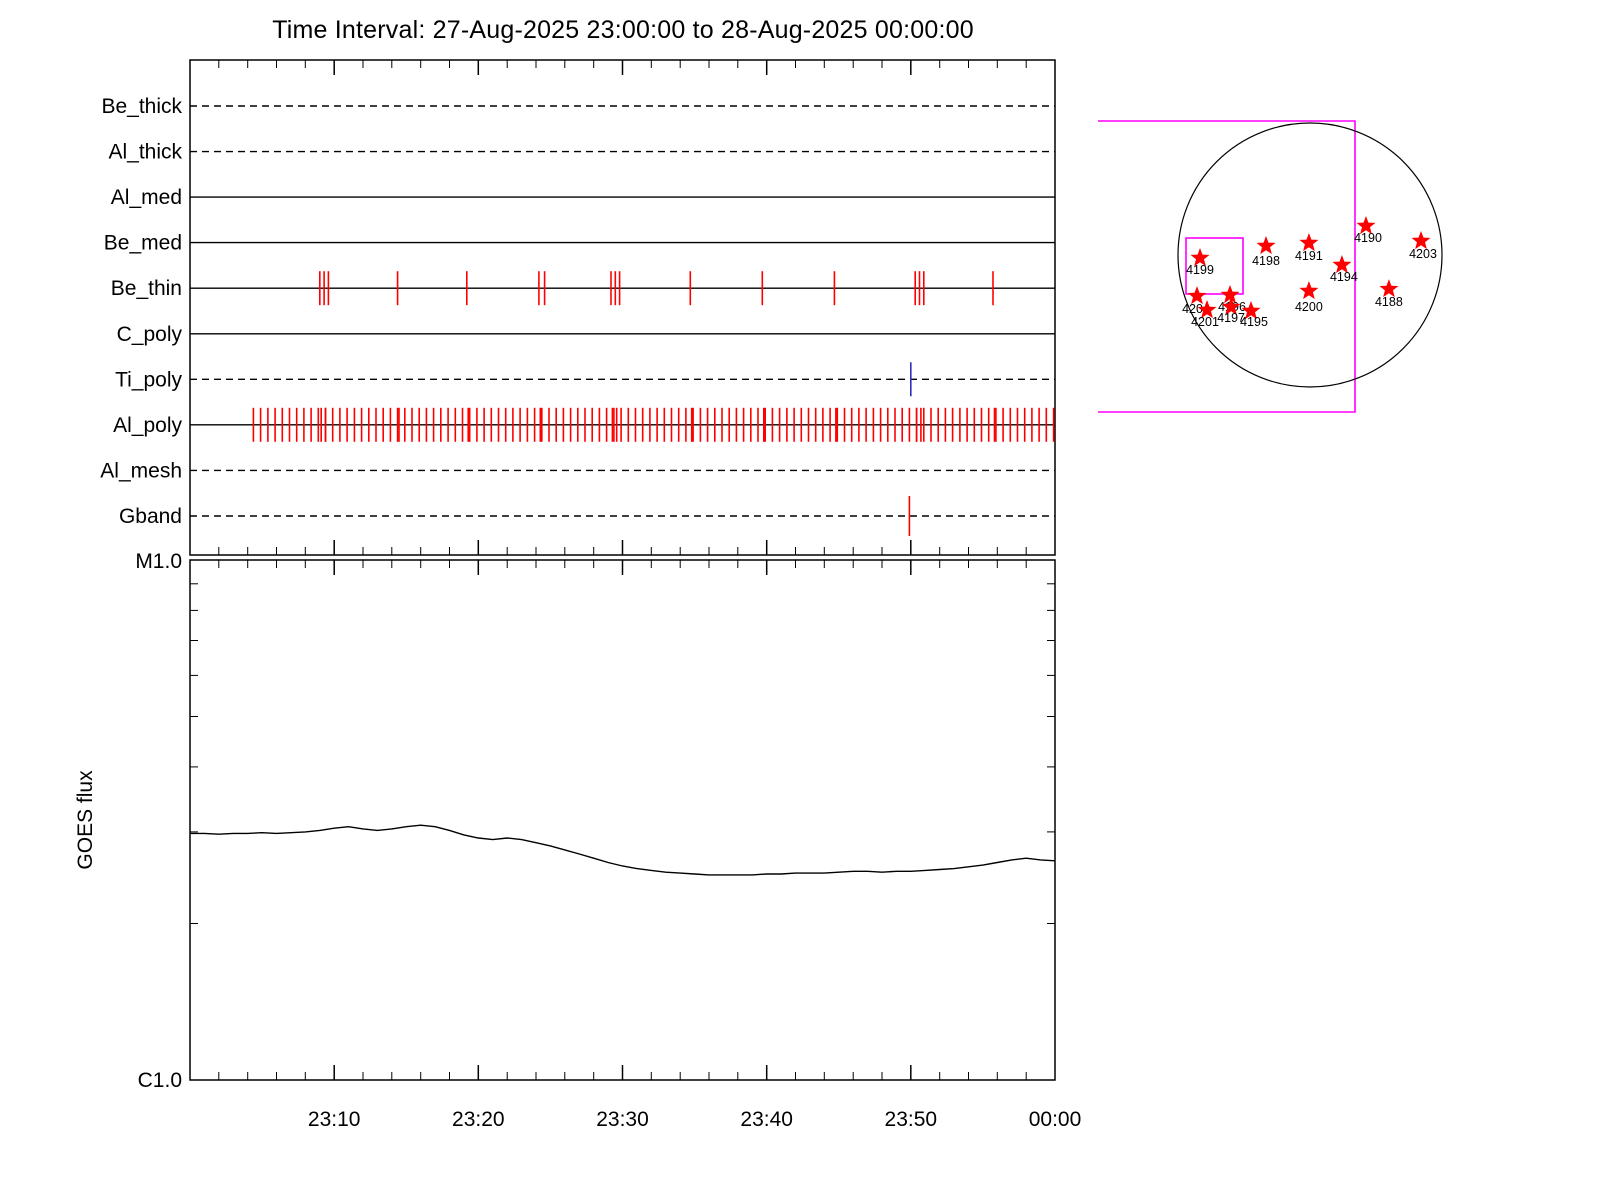  I want to click on filter-label: Al_poly, so click(147, 425).